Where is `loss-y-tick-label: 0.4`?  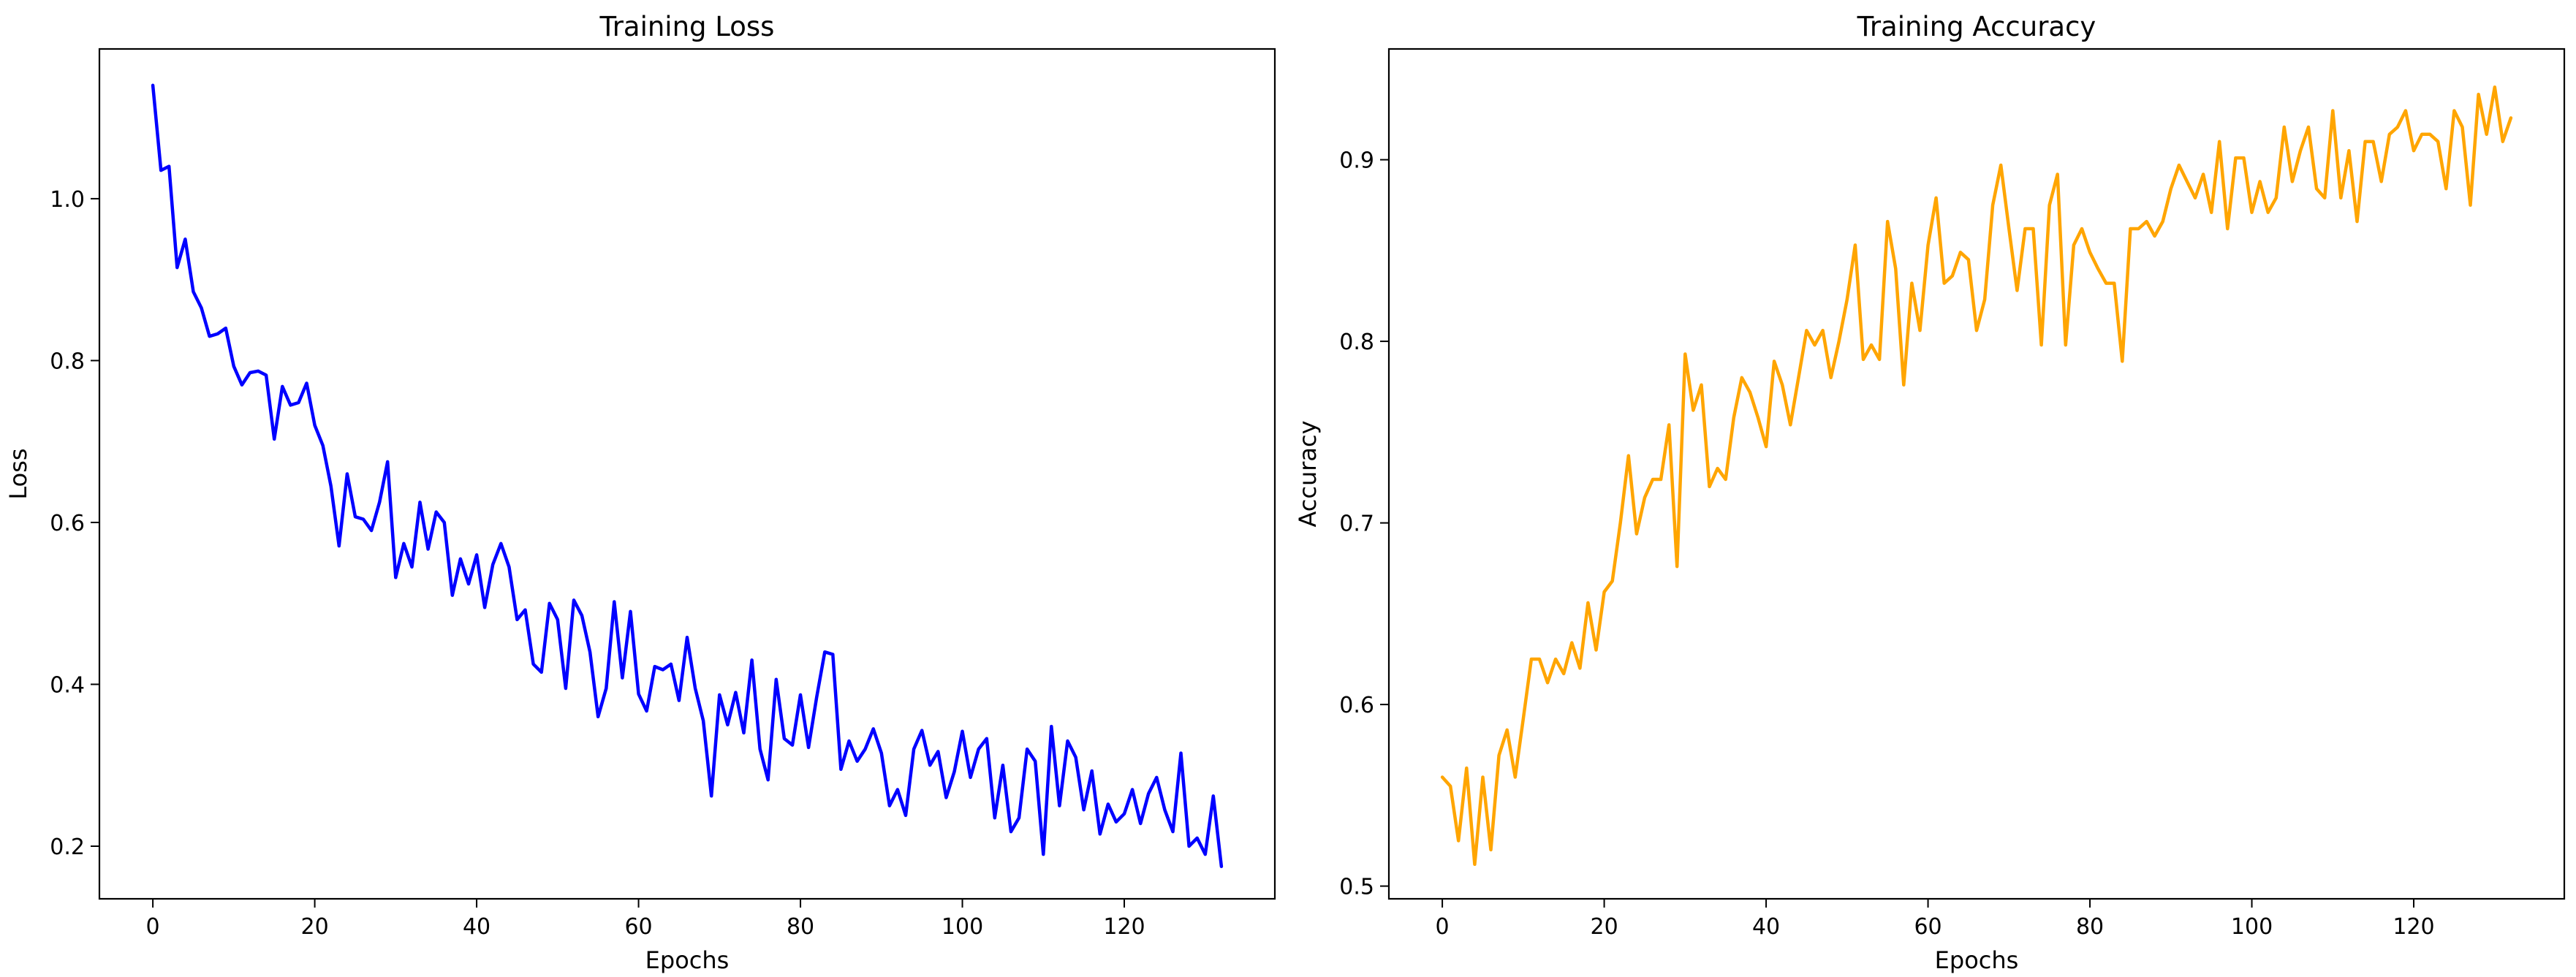 loss-y-tick-label: 0.4 is located at coordinates (67, 685).